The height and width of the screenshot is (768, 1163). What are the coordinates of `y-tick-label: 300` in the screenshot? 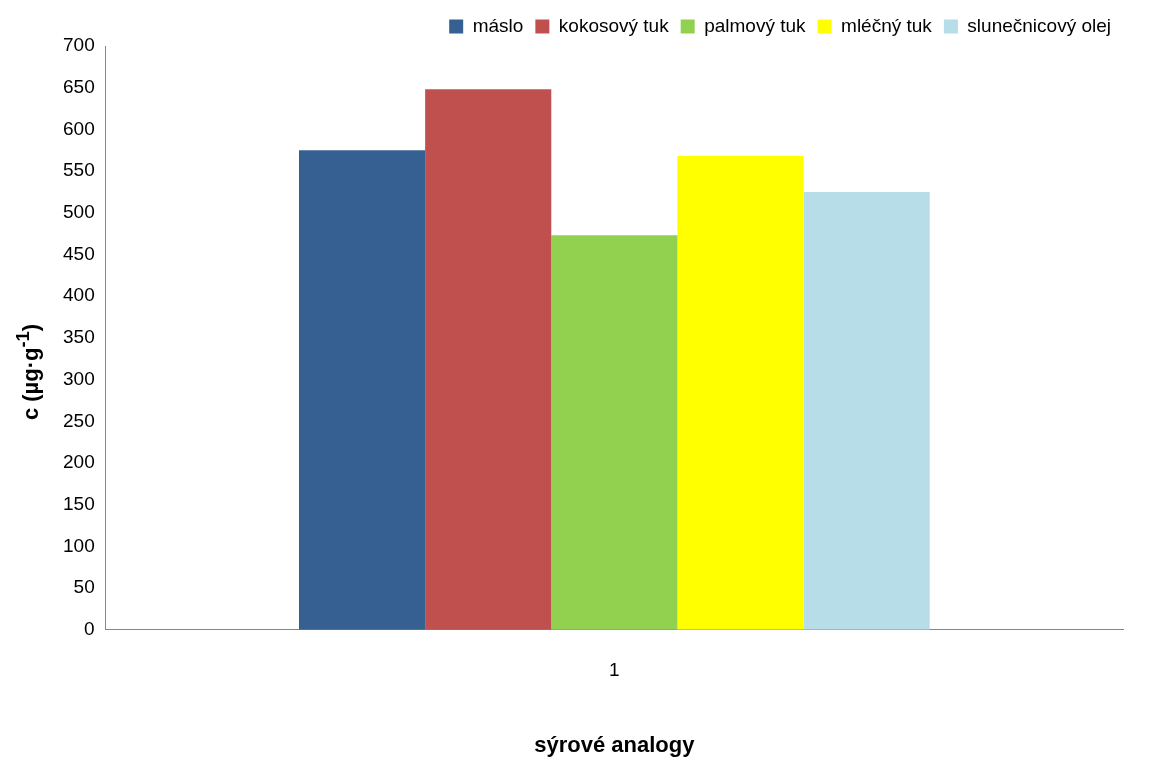 It's located at (79, 378).